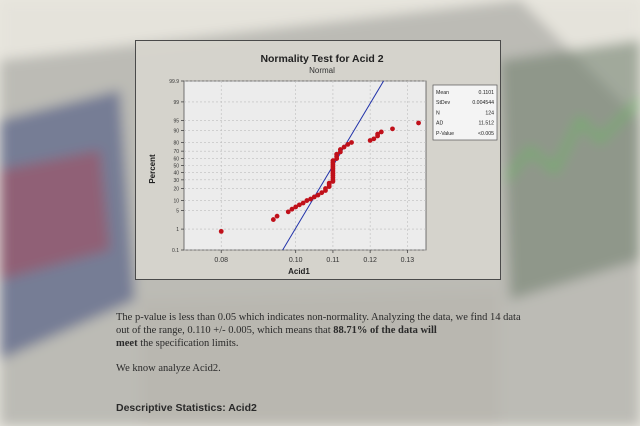 The width and height of the screenshot is (640, 426). What do you see at coordinates (176, 181) in the screenshot?
I see `y-tick-label: 30` at bounding box center [176, 181].